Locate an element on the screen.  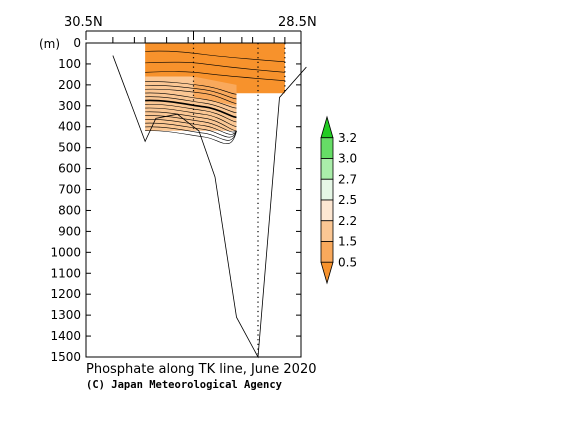
y-tick-label: 0 is located at coordinates (77, 43).